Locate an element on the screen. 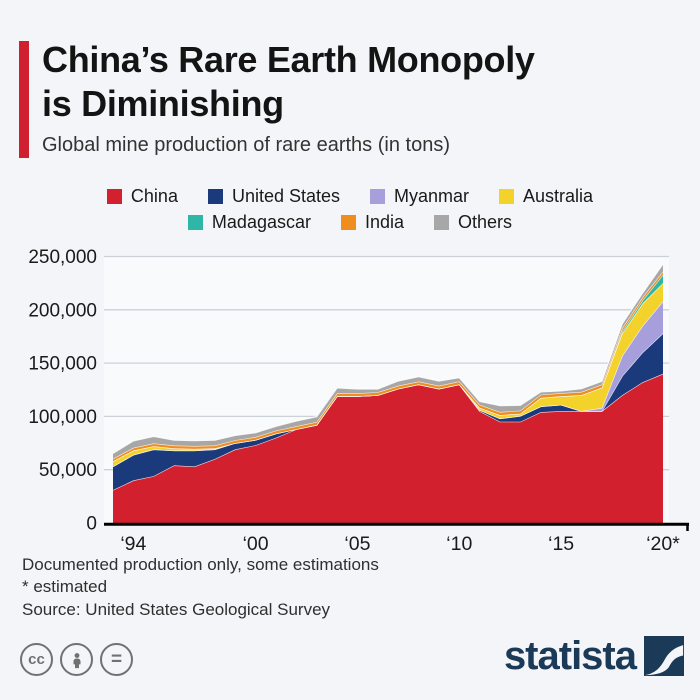  legend-item-myanmar: Myanmar is located at coordinates (419, 196).